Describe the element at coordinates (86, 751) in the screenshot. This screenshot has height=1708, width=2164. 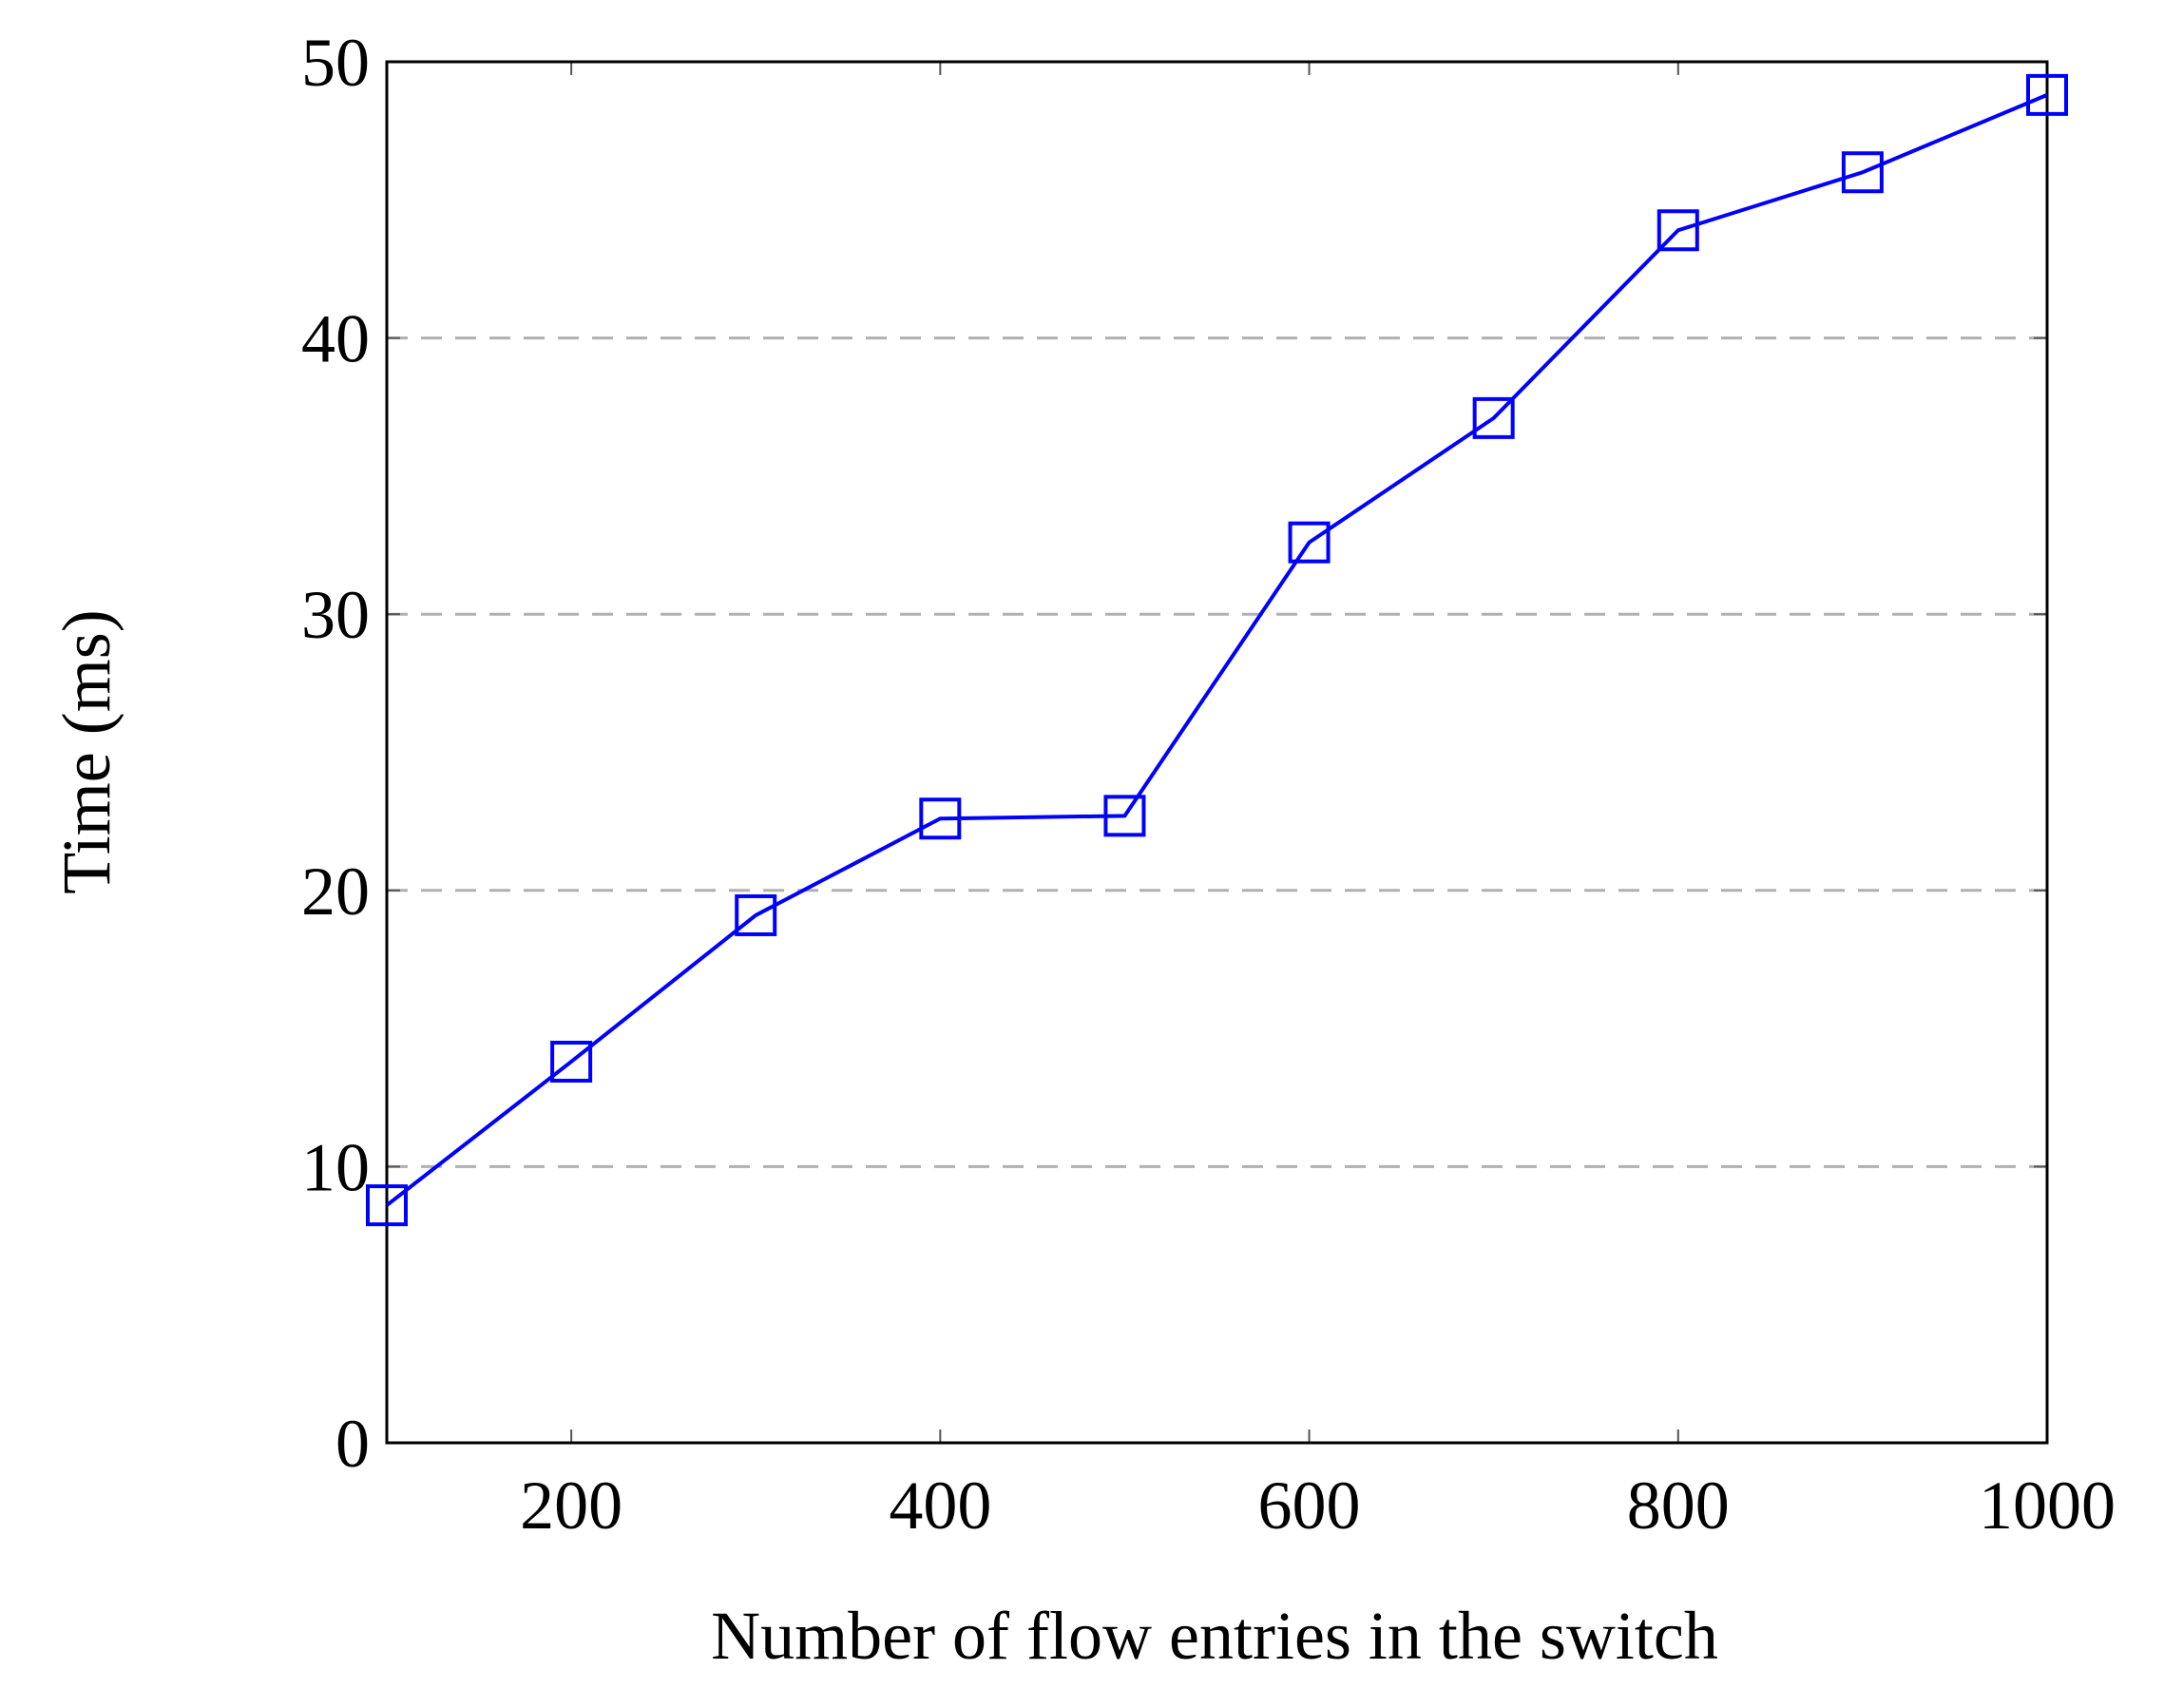
I see `y-axis-label: Time (ms)` at that location.